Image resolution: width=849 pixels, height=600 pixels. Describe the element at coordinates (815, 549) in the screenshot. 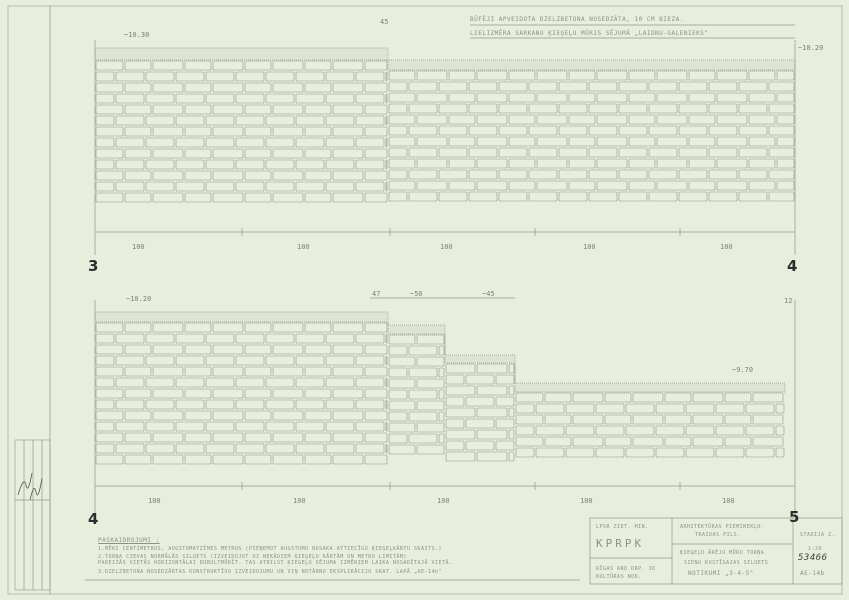

I see `scale: 1:20` at that location.